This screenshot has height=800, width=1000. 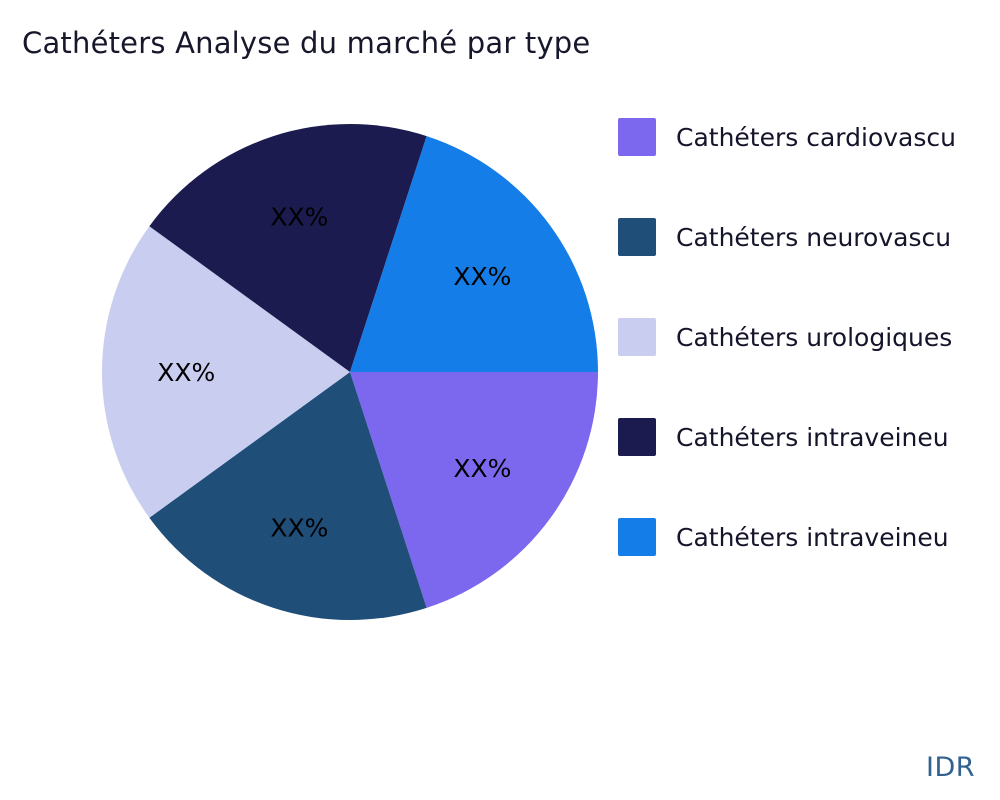 I want to click on legend-item: Cathéters neurovascu, so click(x=787, y=237).